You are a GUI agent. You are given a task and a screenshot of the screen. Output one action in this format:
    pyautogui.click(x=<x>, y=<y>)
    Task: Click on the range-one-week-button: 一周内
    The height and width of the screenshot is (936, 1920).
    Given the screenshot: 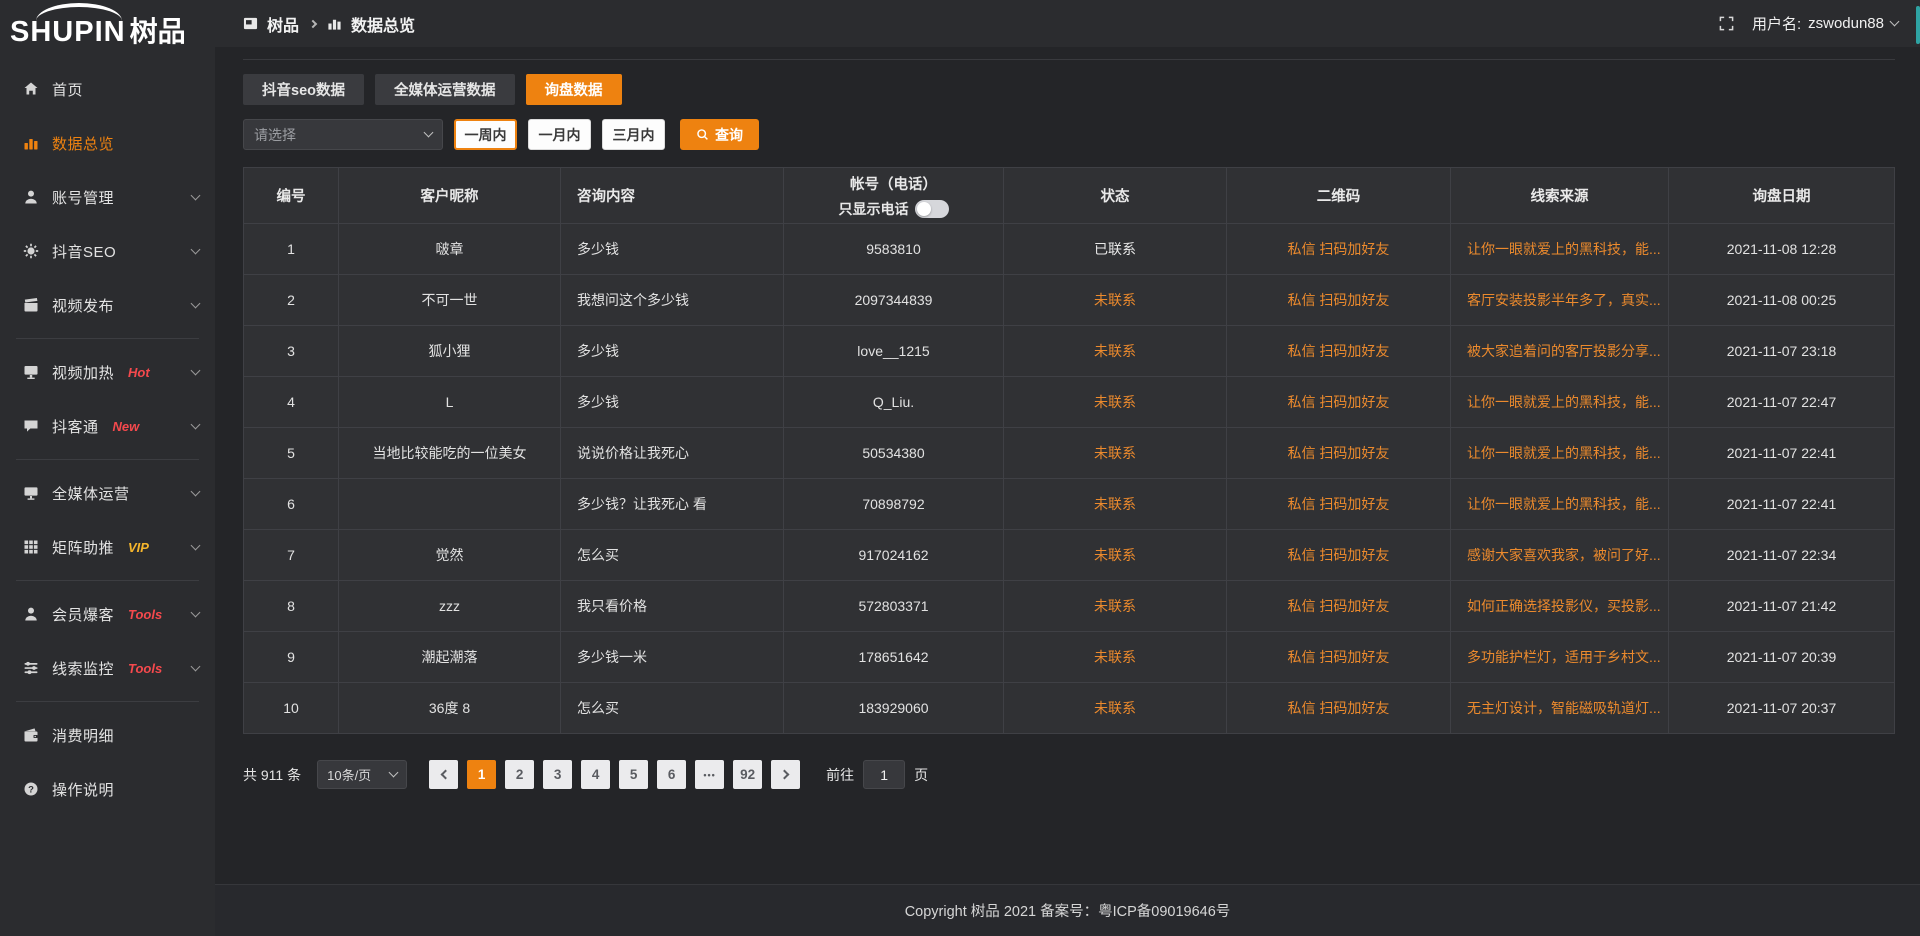 What is the action you would take?
    pyautogui.click(x=485, y=134)
    